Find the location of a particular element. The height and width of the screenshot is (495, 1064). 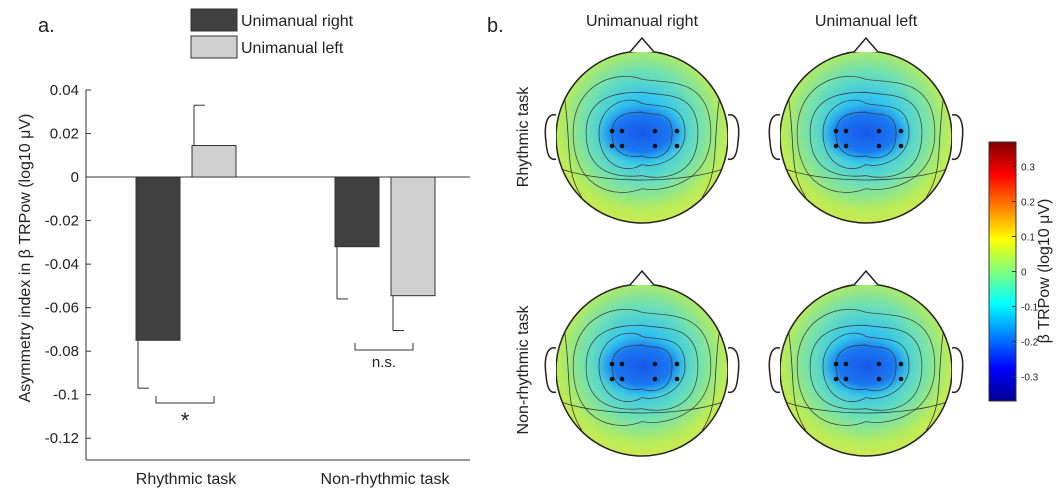

colorbar-tick-label: -0.3 is located at coordinates (1030, 378).